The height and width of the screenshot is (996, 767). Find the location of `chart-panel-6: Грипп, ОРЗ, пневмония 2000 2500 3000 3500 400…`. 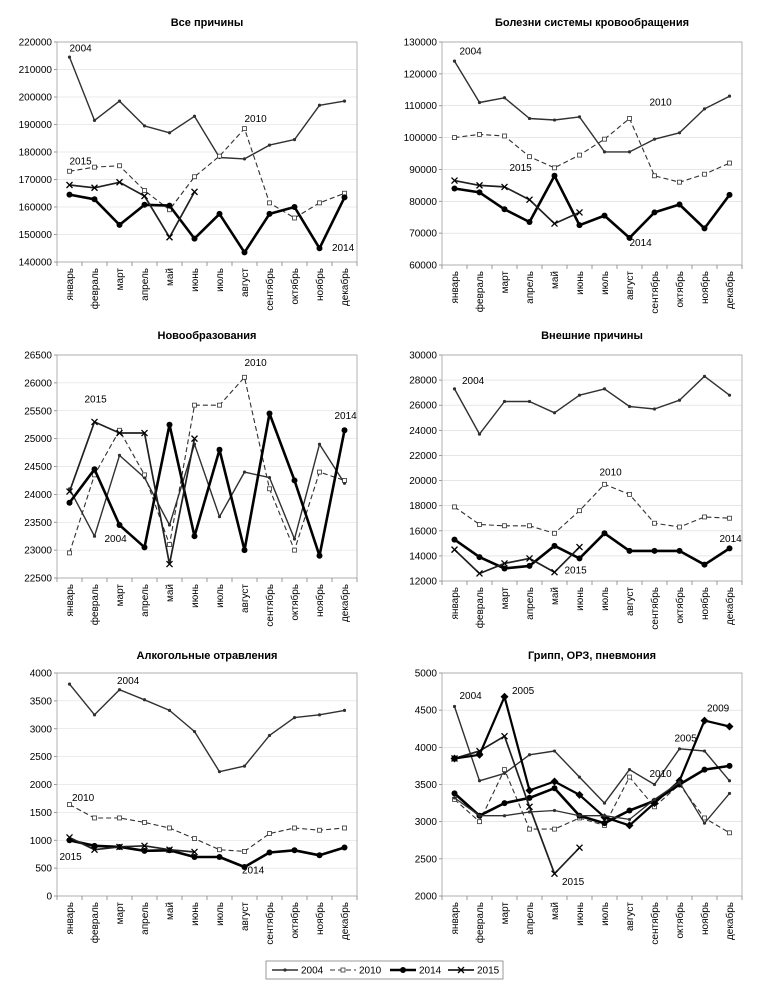

chart-panel-6: Грипп, ОРЗ, пневмония 2000 2500 3000 3500 400… is located at coordinates (579, 797).